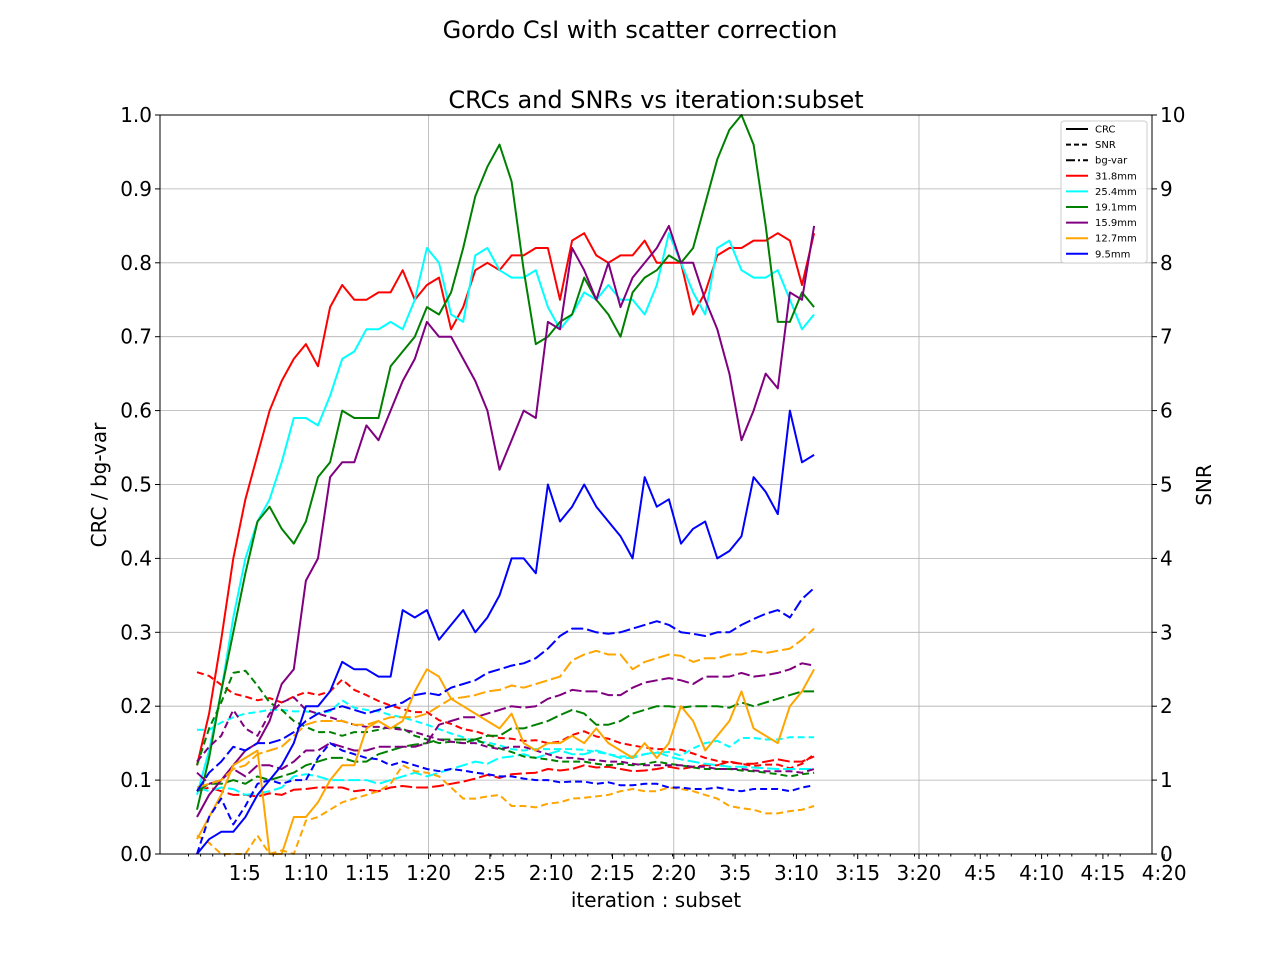 This screenshot has width=1280, height=960. I want to click on right-y-tick-label: 9, so click(1166, 189).